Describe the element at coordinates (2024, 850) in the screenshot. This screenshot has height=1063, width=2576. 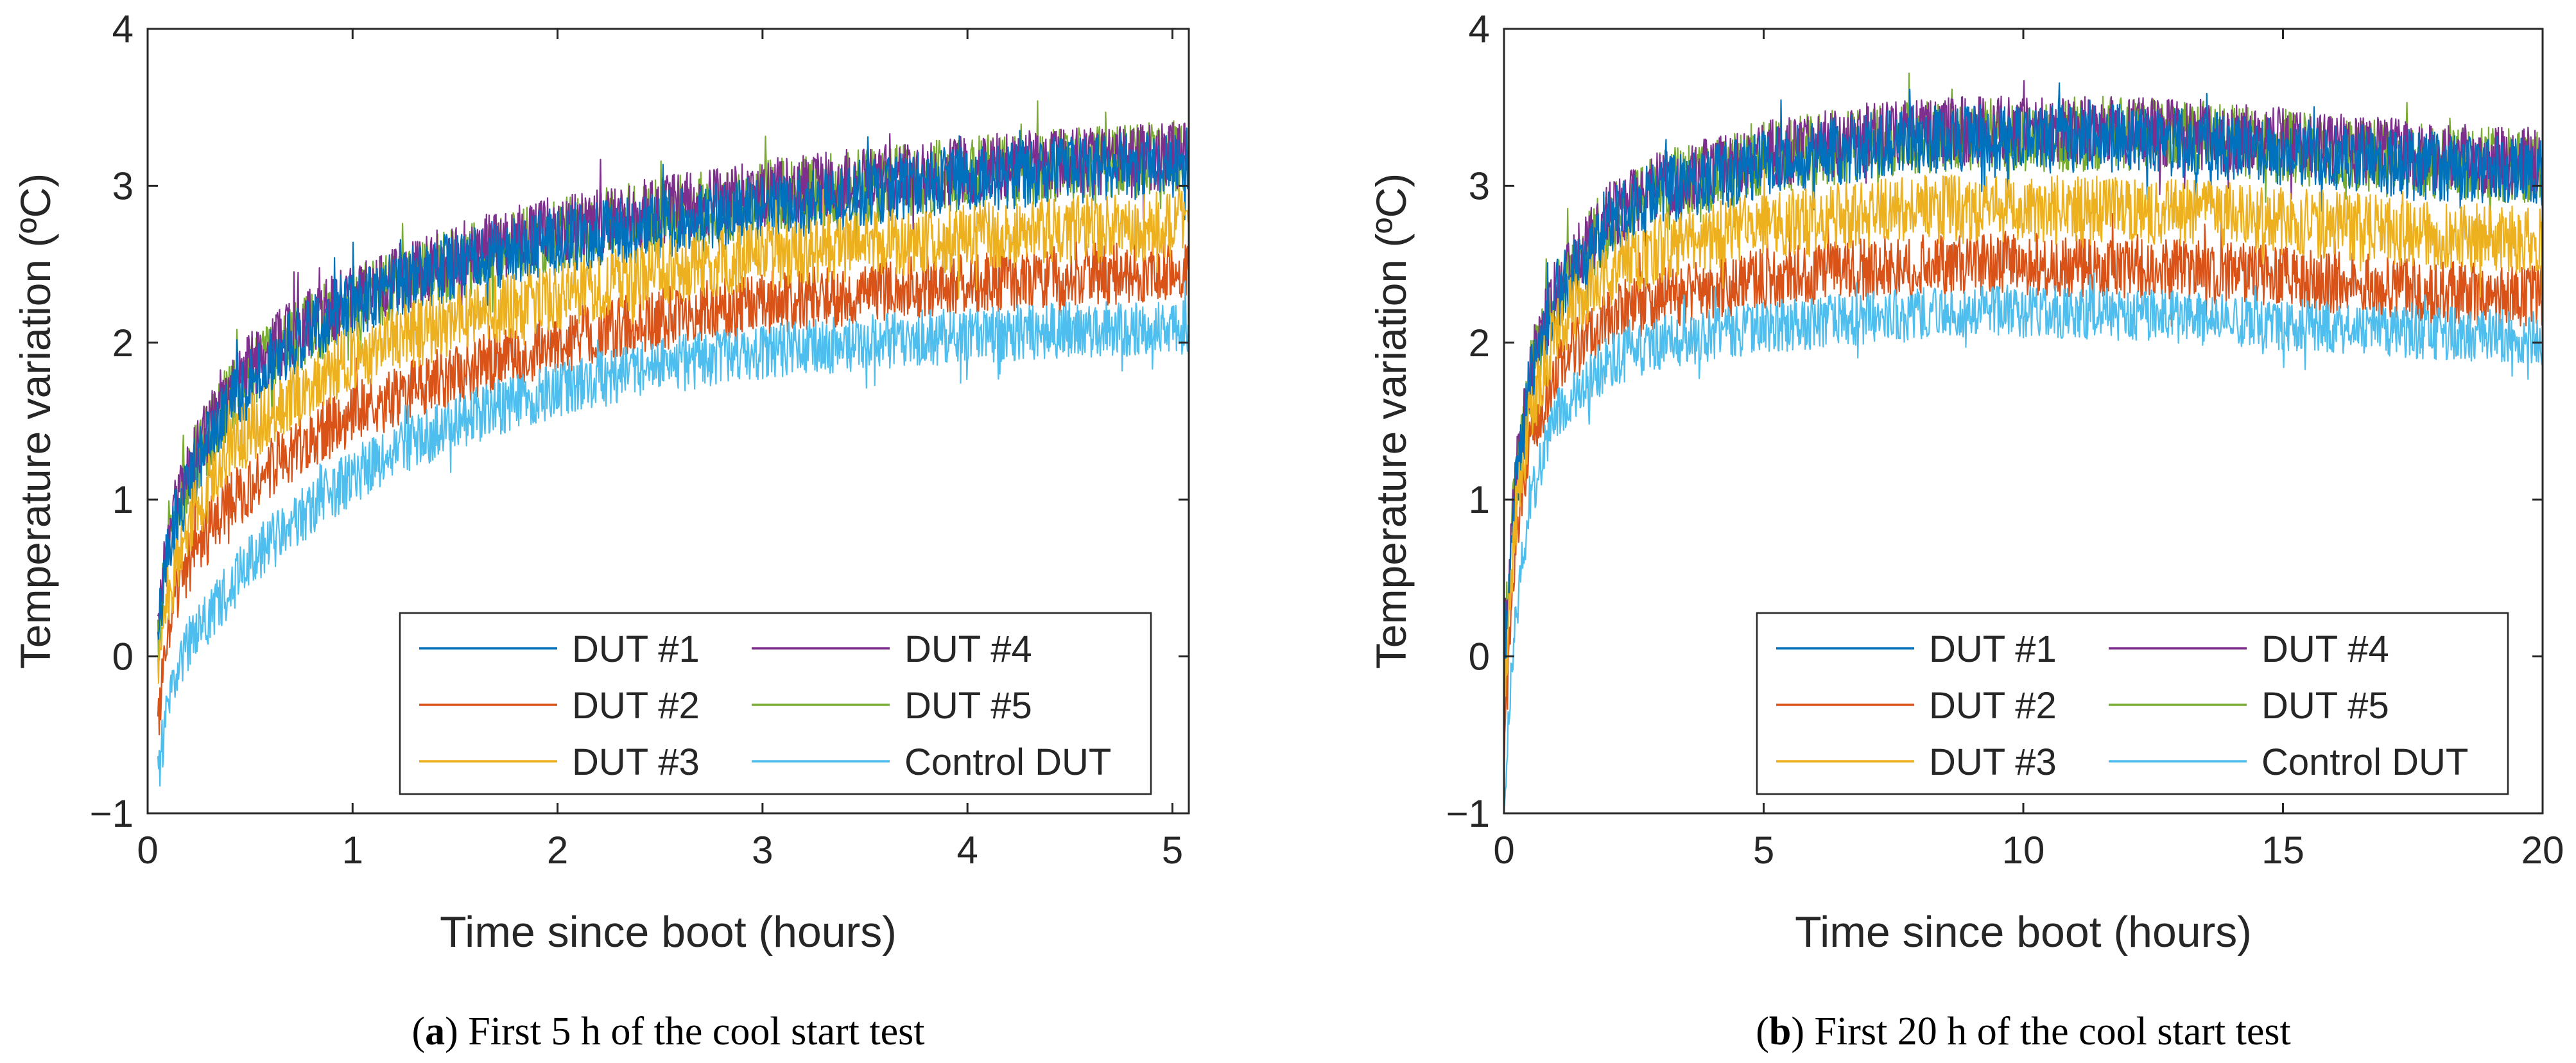
I see `x-tick-label: 10` at that location.